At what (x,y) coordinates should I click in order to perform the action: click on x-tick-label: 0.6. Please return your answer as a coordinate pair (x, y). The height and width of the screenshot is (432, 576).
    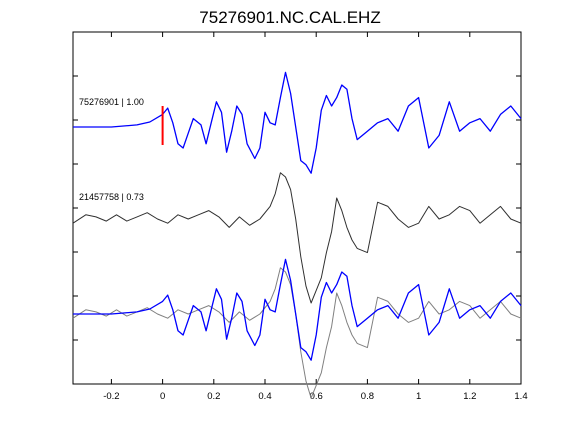
    Looking at the image, I should click on (316, 396).